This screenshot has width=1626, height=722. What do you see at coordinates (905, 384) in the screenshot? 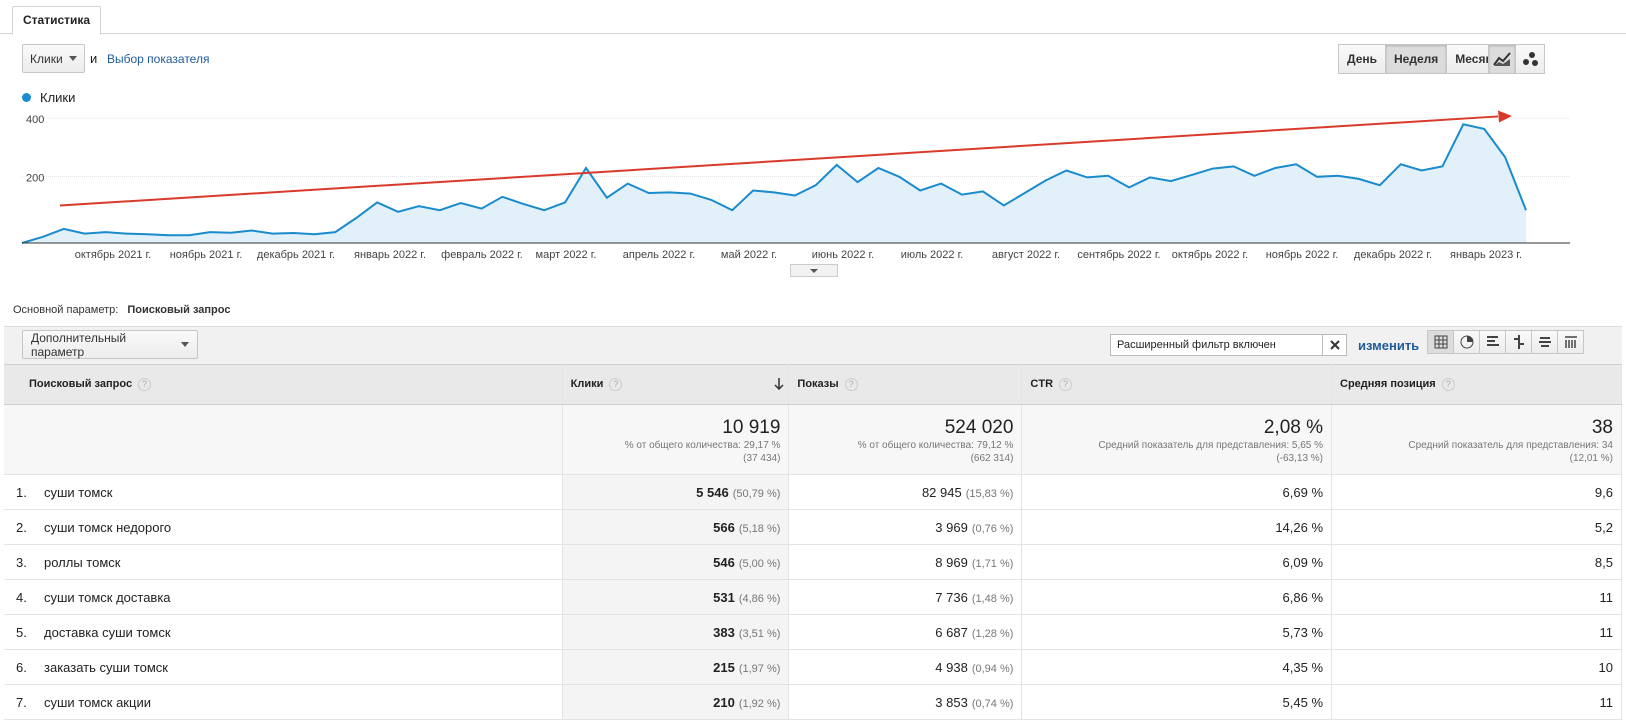
I see `column-header-impressions: Показы?` at bounding box center [905, 384].